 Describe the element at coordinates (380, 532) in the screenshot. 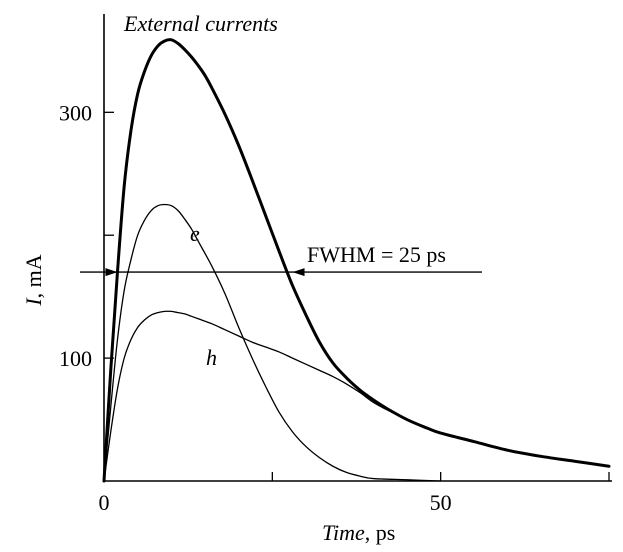

I see `x-axis-title-unit: , ps` at that location.